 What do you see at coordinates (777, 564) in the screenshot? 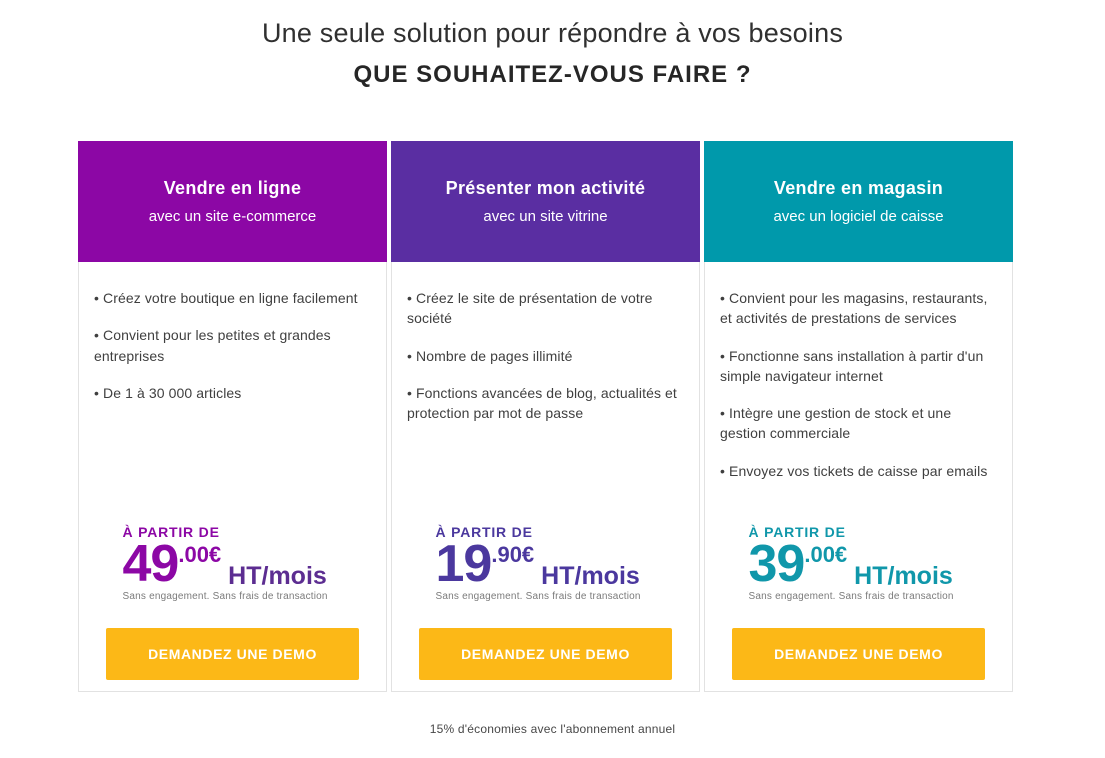
I see `price-integer: 39` at bounding box center [777, 564].